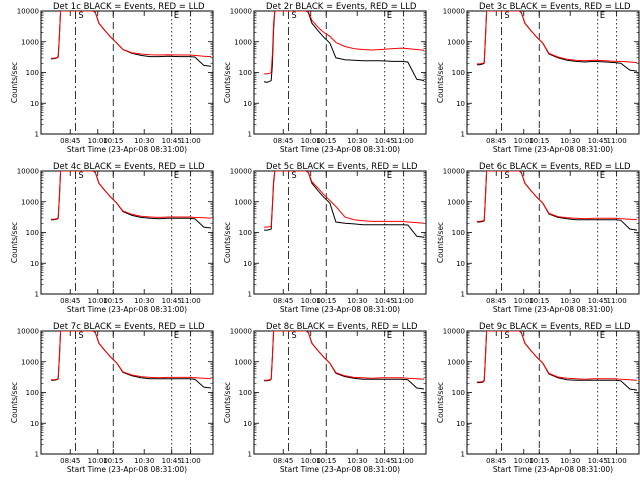  I want to click on plot-title: Det 7c BLACK = Events, RED = LLD, so click(129, 327).